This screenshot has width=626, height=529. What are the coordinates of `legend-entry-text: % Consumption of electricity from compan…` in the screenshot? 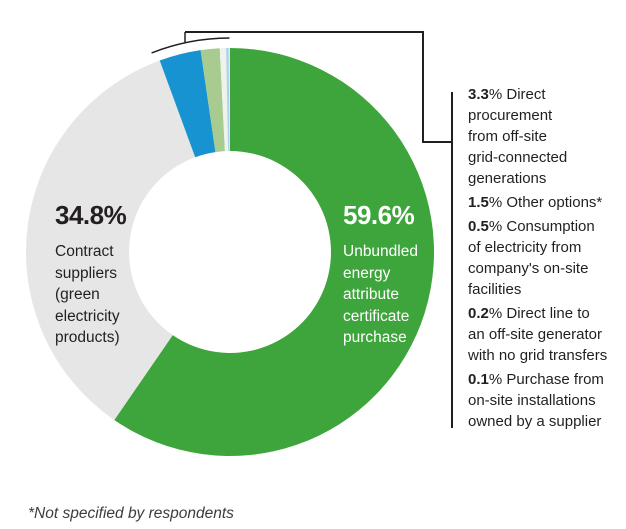 It's located at (531, 258).